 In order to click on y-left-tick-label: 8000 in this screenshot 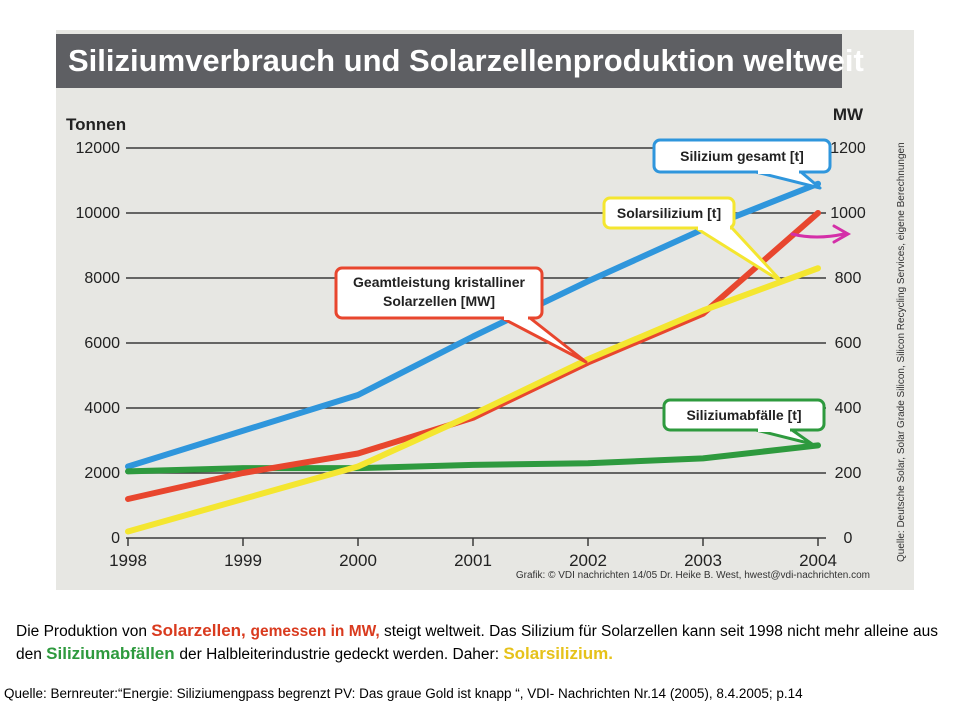, I will do `click(102, 278)`.